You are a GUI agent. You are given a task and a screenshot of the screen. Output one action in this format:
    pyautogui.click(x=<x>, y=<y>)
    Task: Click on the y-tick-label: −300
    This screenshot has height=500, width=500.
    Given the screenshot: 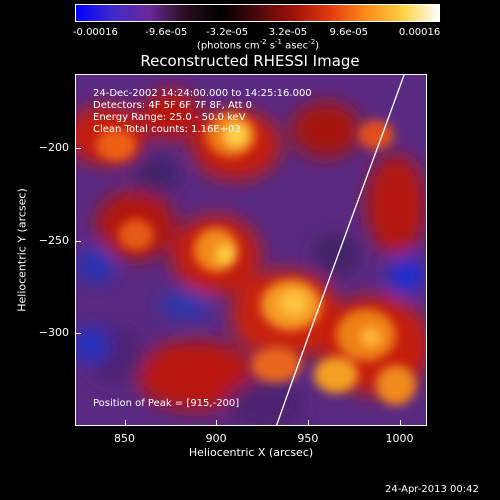 What is the action you would take?
    pyautogui.click(x=53, y=333)
    